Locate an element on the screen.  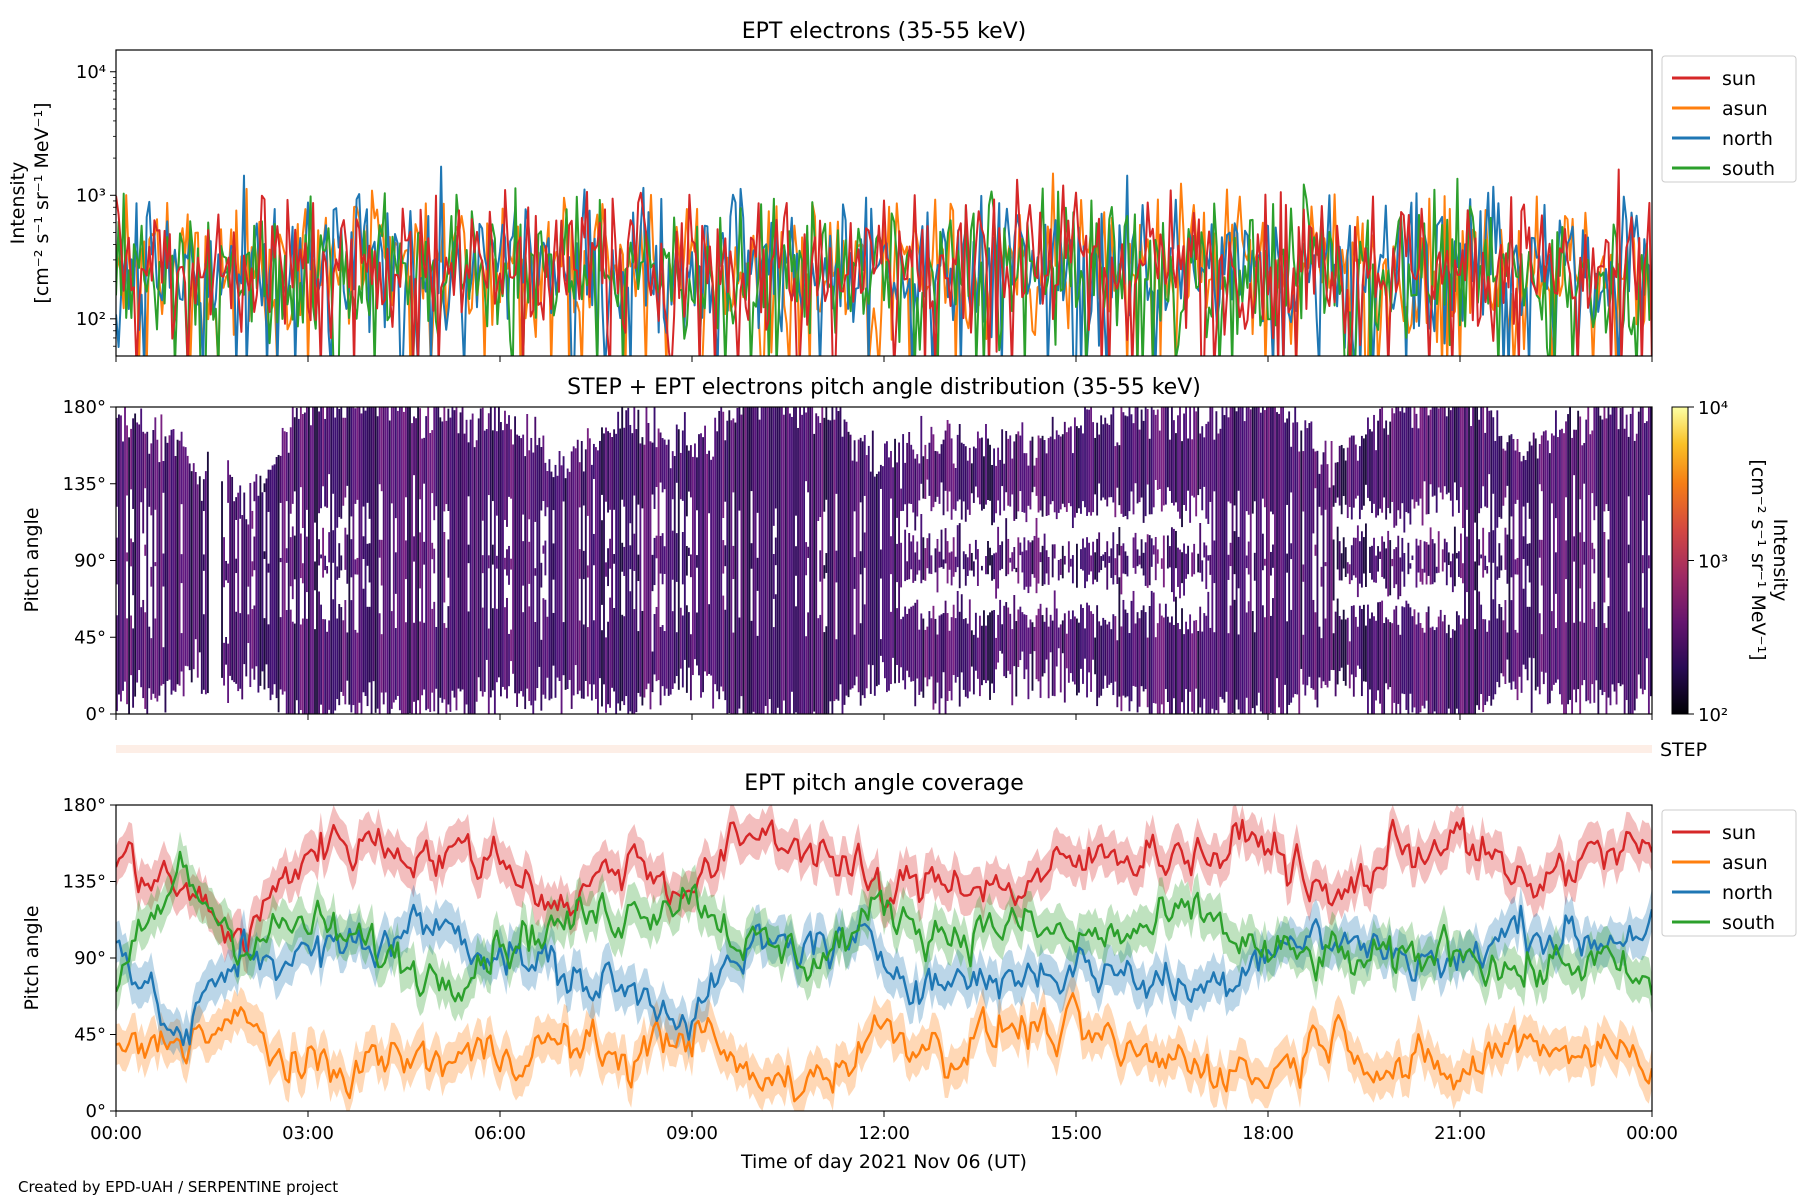
band-south is located at coordinates (884, 926).